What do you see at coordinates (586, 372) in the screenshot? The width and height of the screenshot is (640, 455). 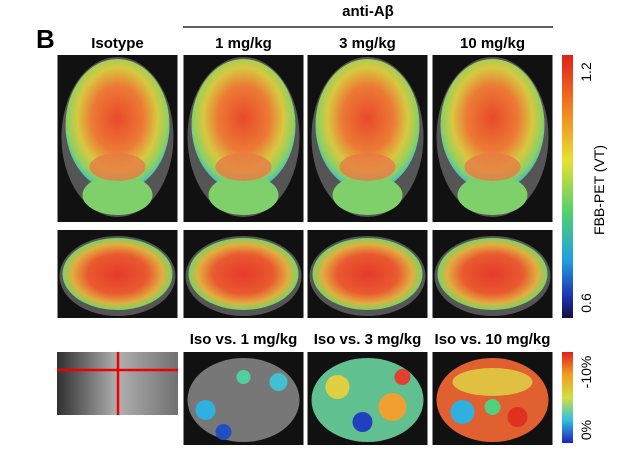 I see `colorbar-tick: -10%` at bounding box center [586, 372].